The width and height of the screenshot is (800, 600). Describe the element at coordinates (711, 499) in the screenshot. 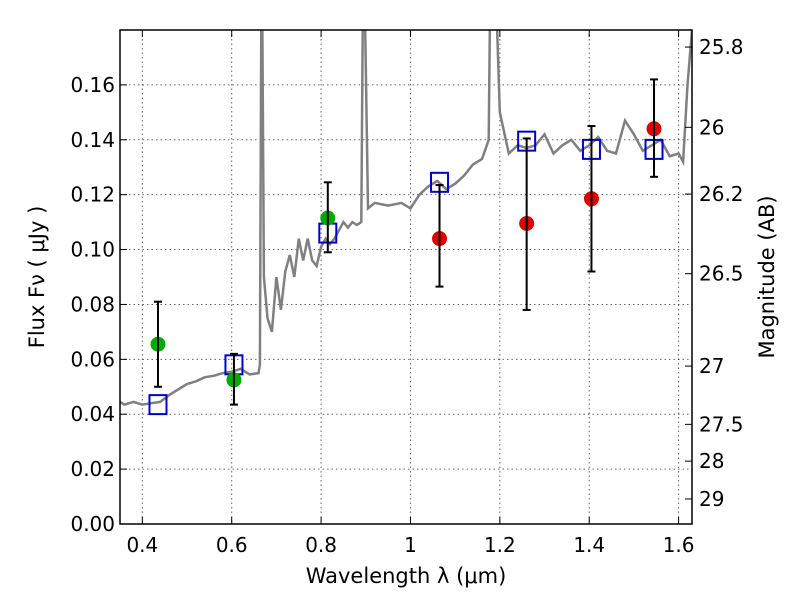

I see `right-tick-label: 29` at that location.